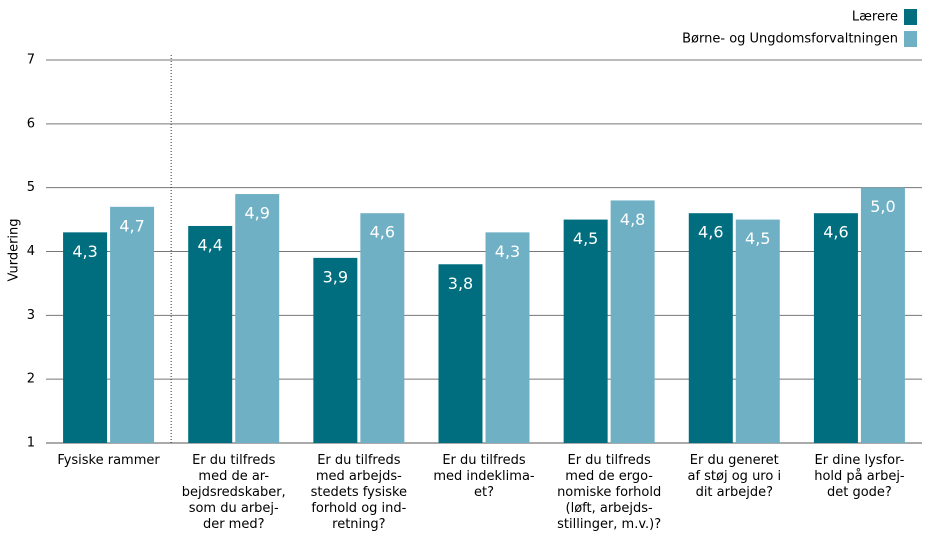 The height and width of the screenshot is (544, 927). What do you see at coordinates (734, 460) in the screenshot?
I see `x-tick-label-line: Er du generet` at bounding box center [734, 460].